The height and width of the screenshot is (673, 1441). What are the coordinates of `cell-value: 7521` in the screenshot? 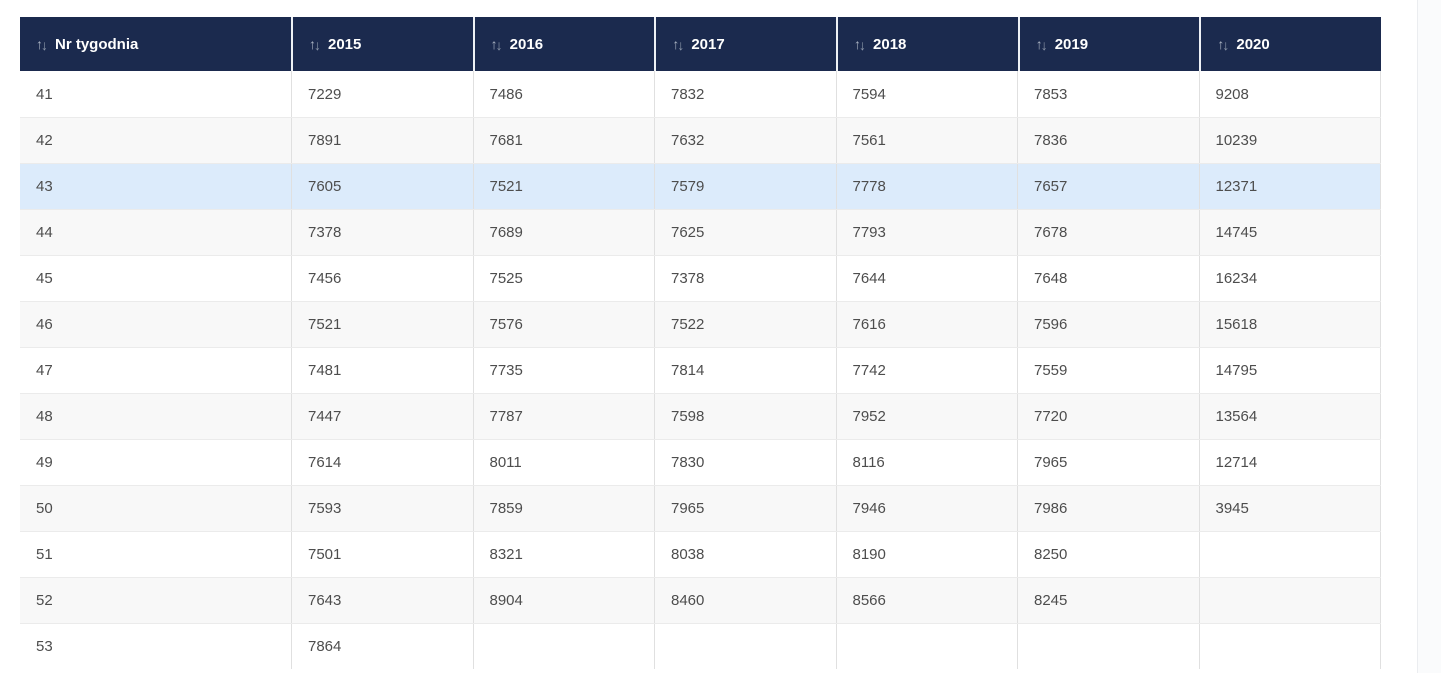 It's located at (563, 186).